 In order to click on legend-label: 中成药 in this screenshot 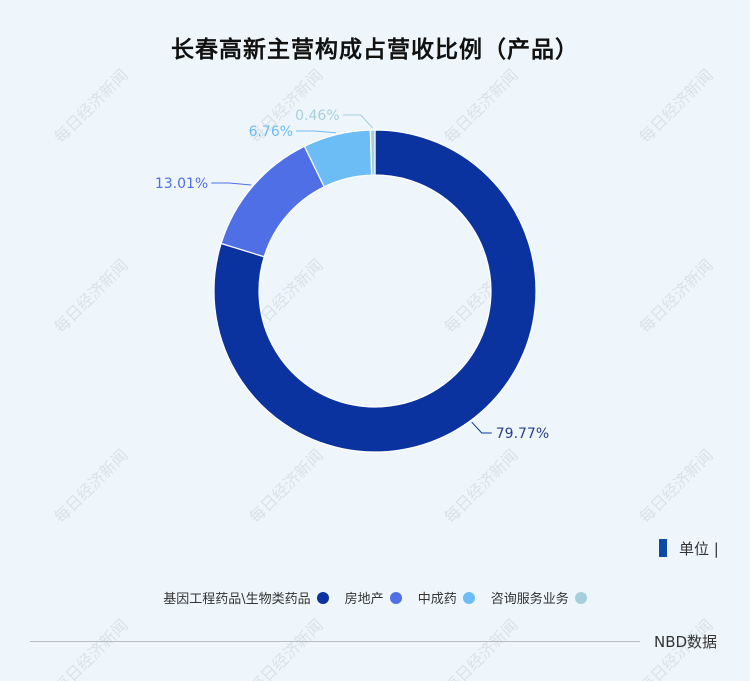, I will do `click(437, 599)`.